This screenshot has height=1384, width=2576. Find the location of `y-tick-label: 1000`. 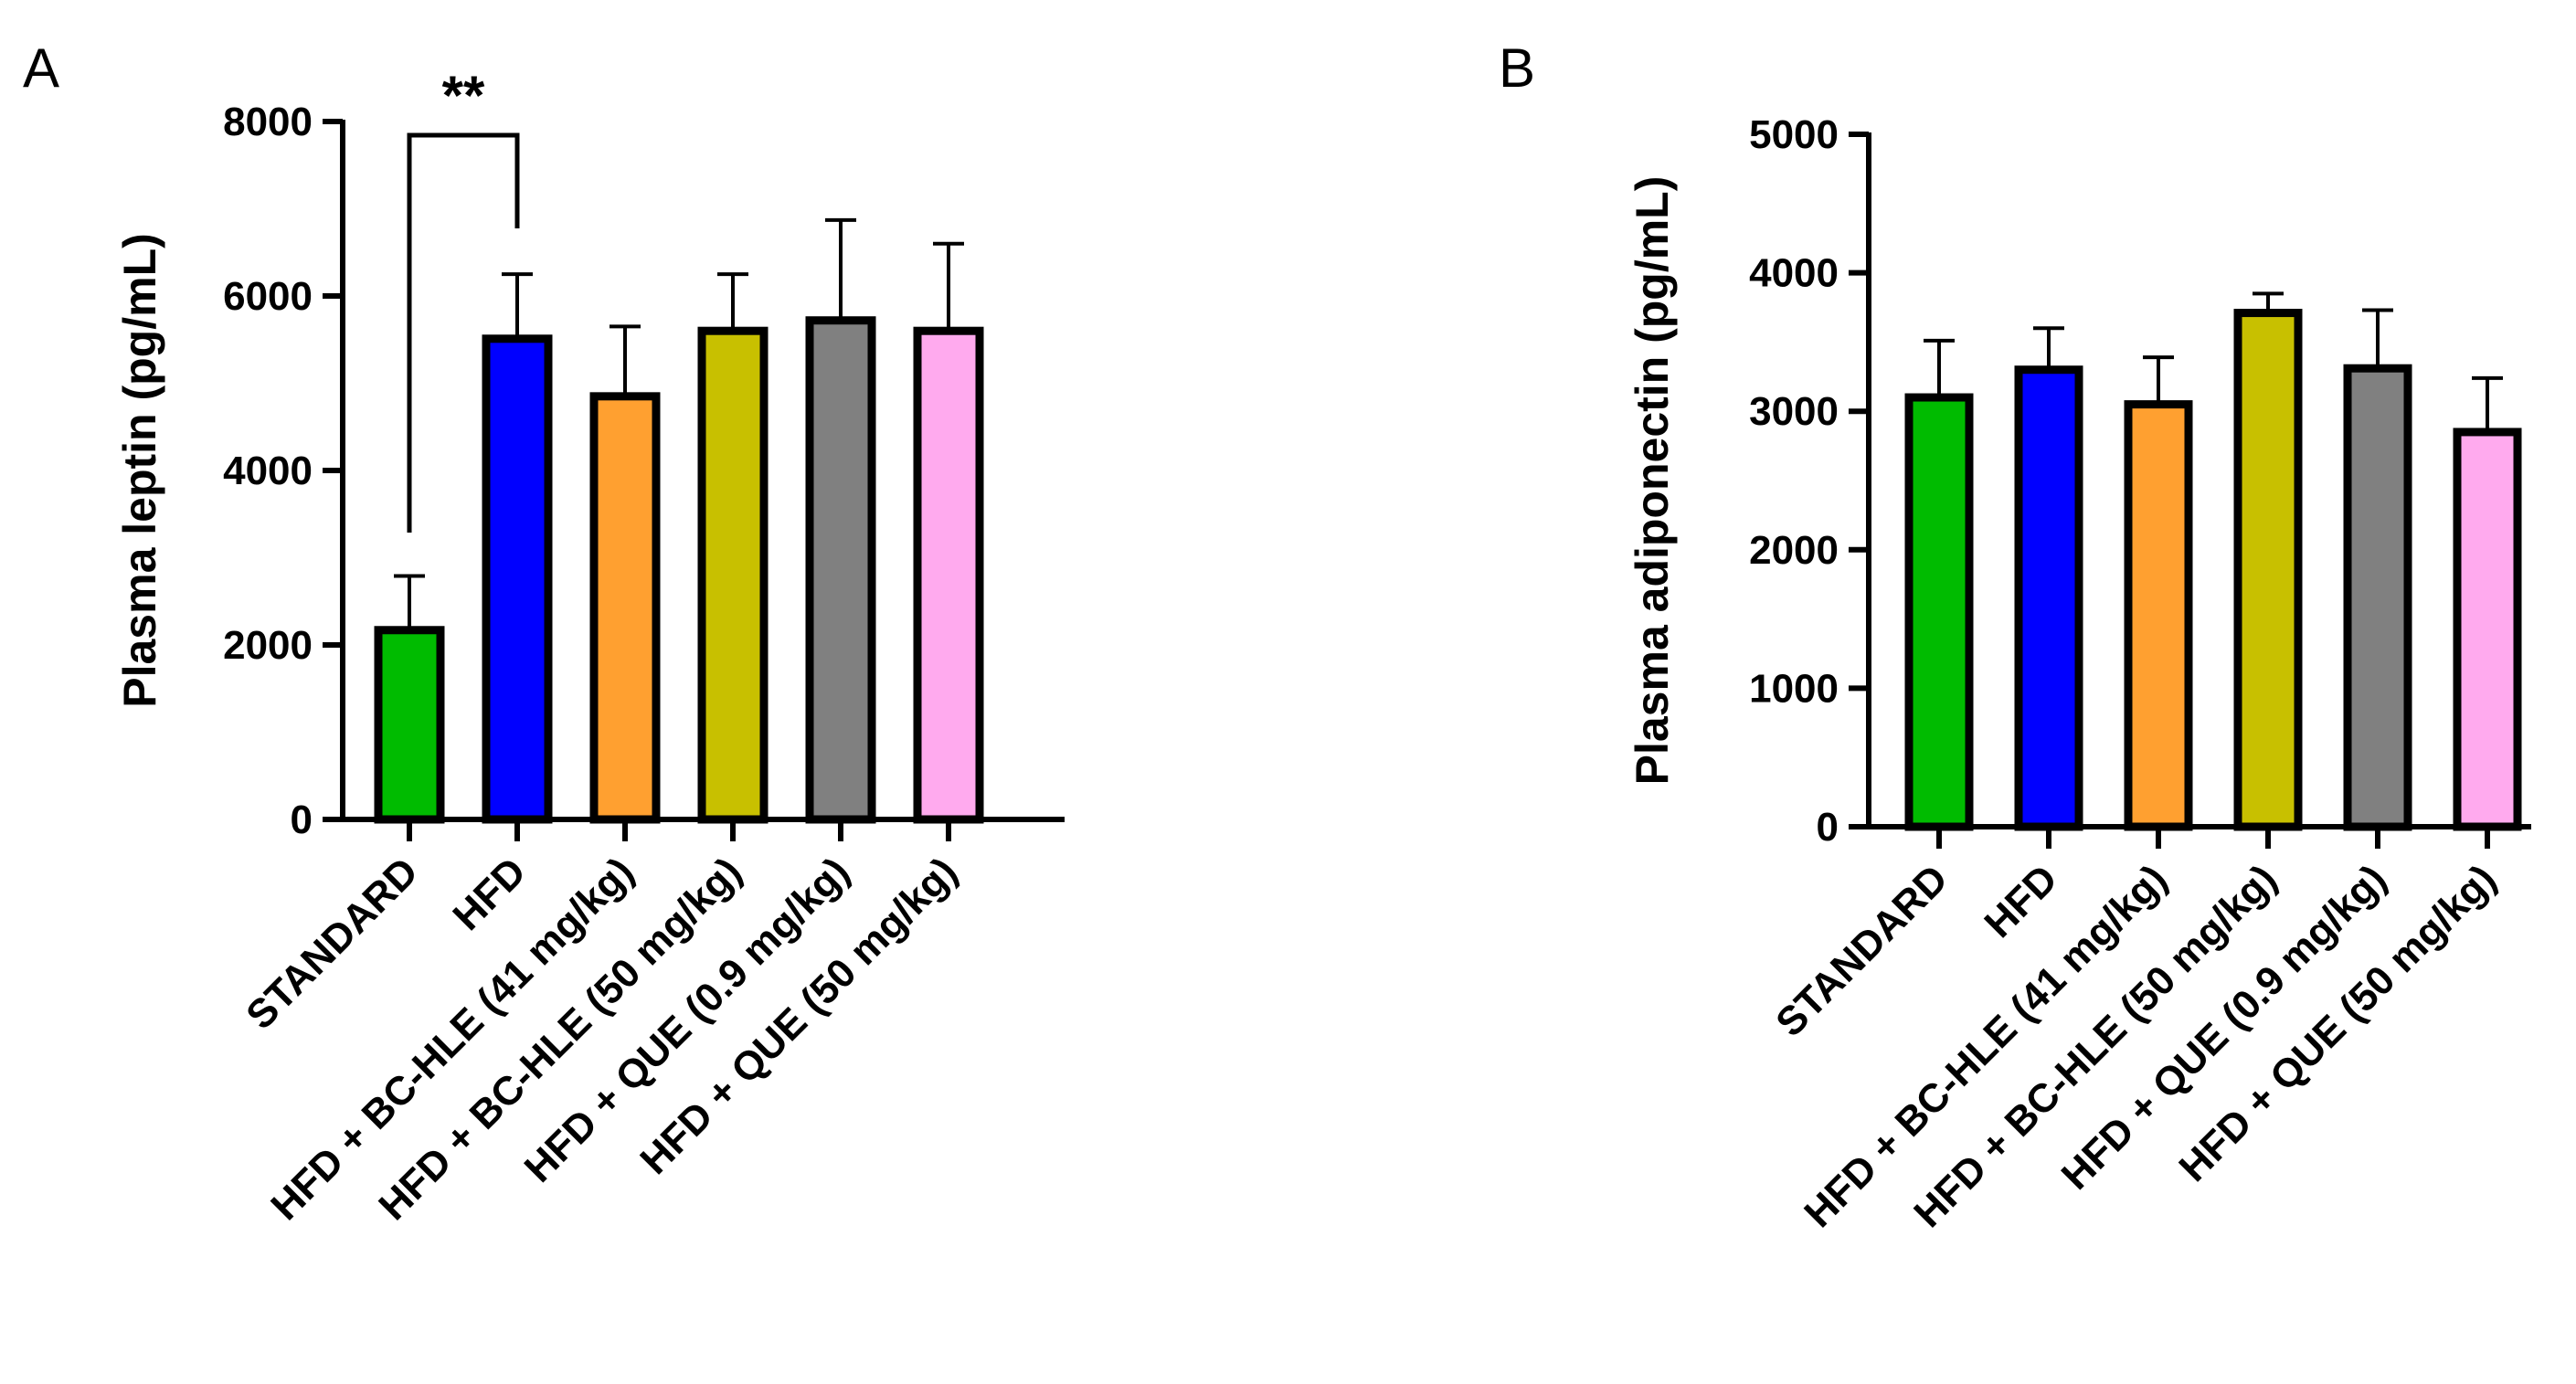

y-tick-label: 1000 is located at coordinates (1794, 688).